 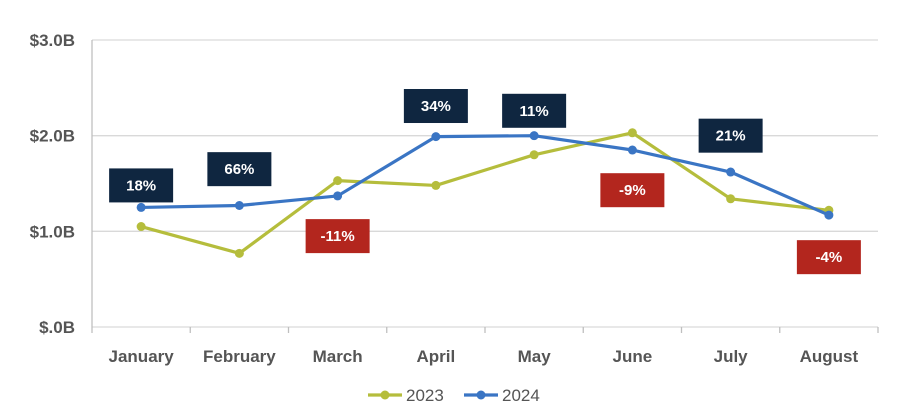 I want to click on annotation-negative: -4%, so click(x=828, y=257).